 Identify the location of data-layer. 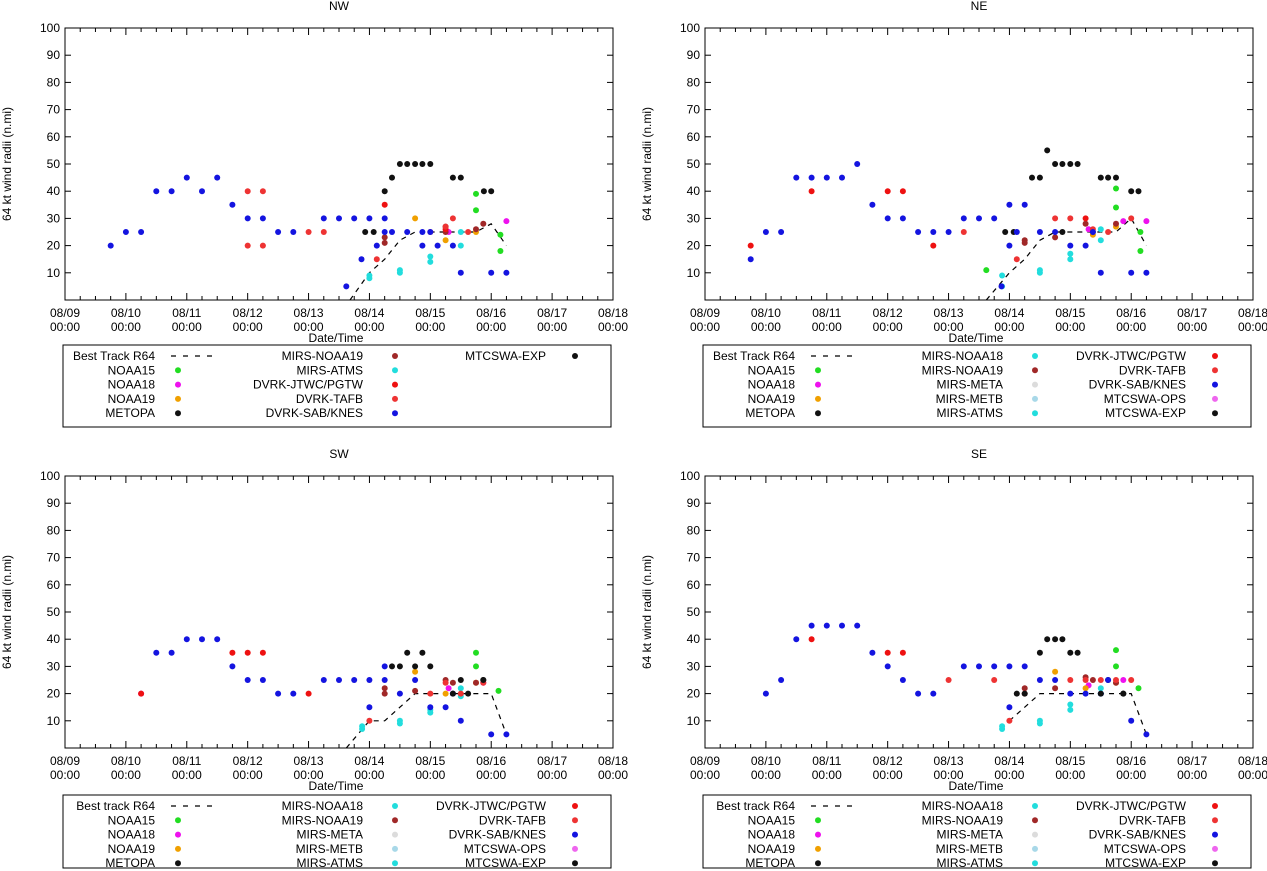
(308, 230).